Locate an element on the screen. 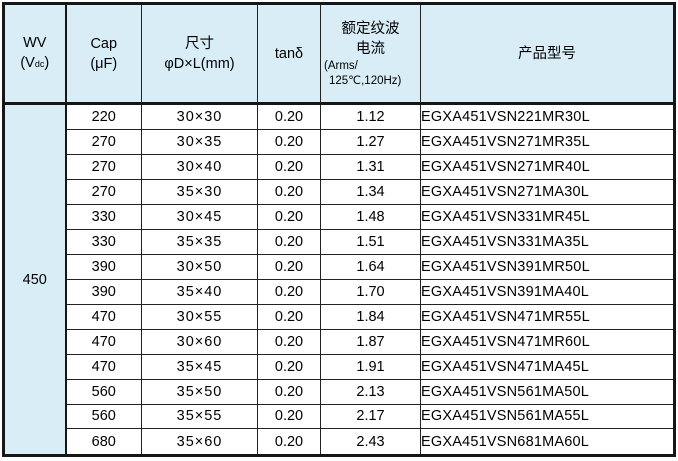 This screenshot has height=461, width=678. cell-model: EGXA451VSN471MR55L is located at coordinates (547, 316).